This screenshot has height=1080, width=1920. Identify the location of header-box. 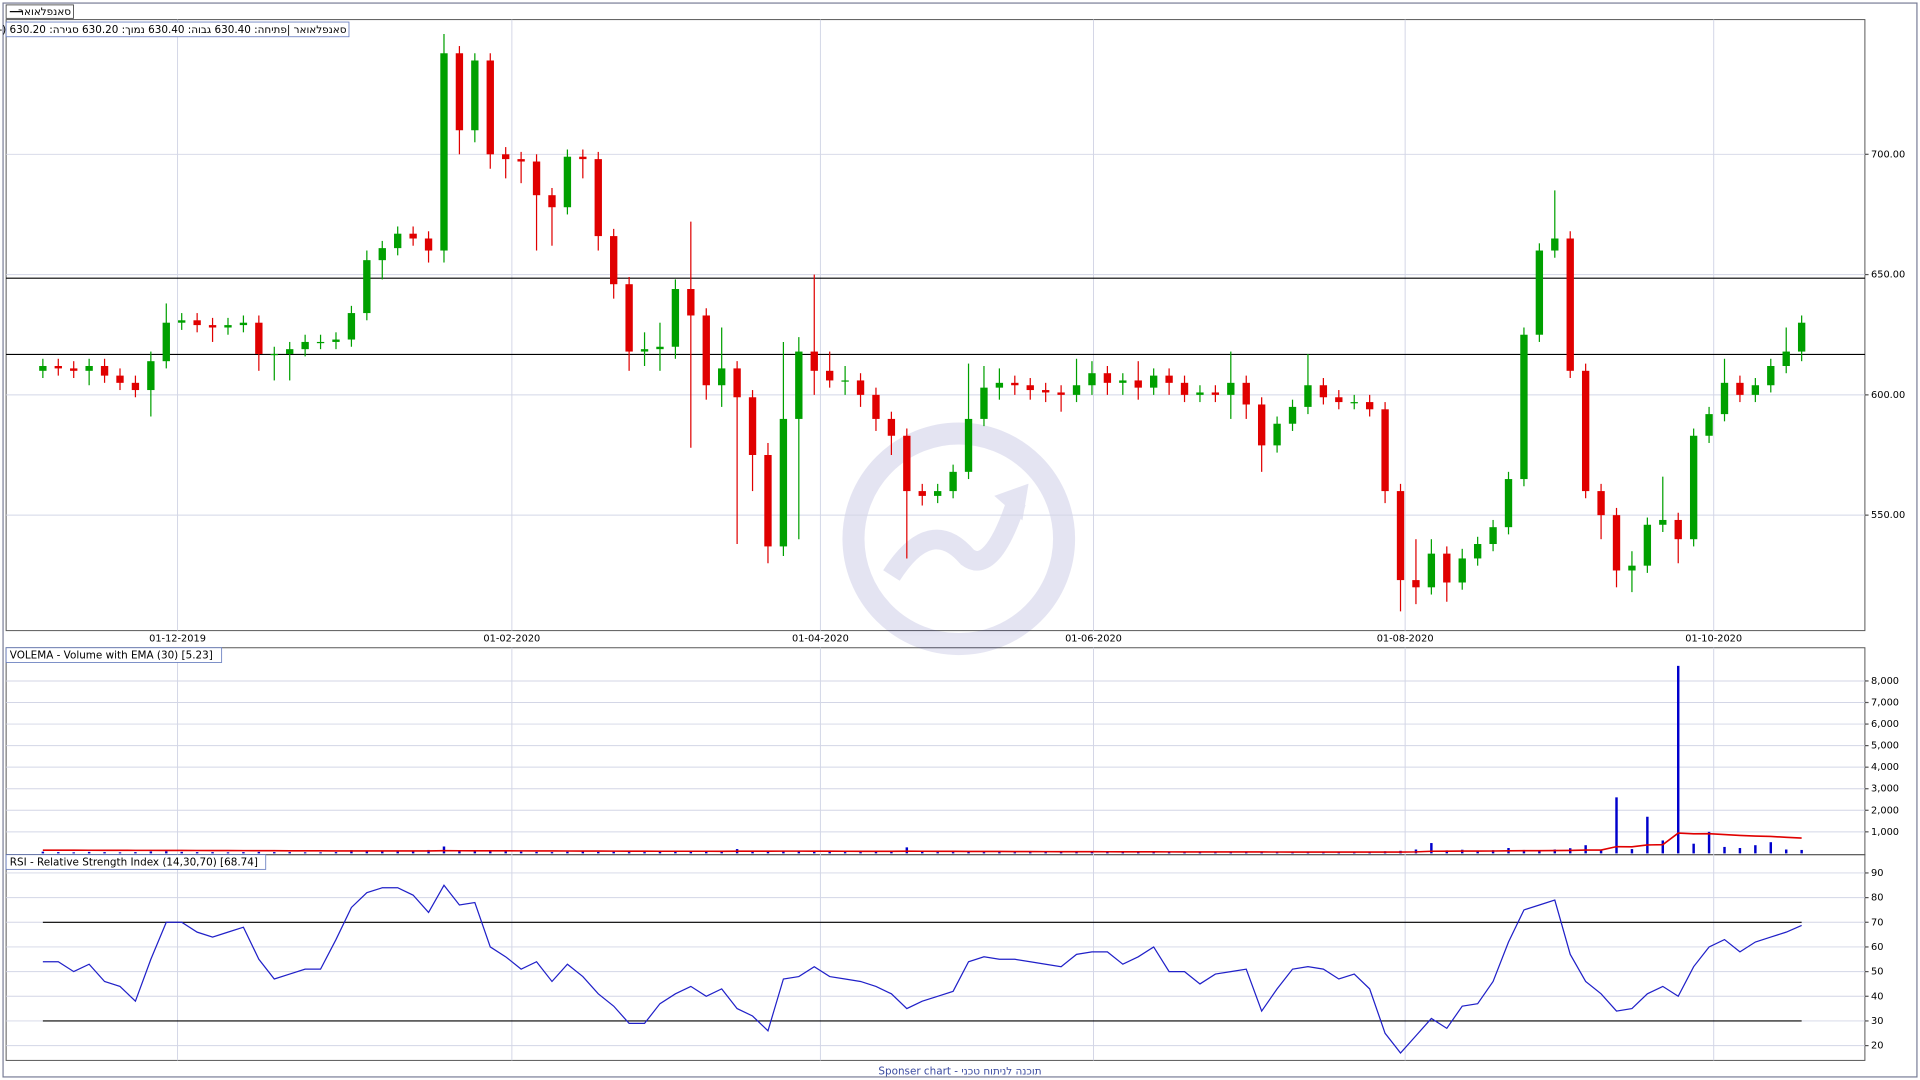
(177, 29).